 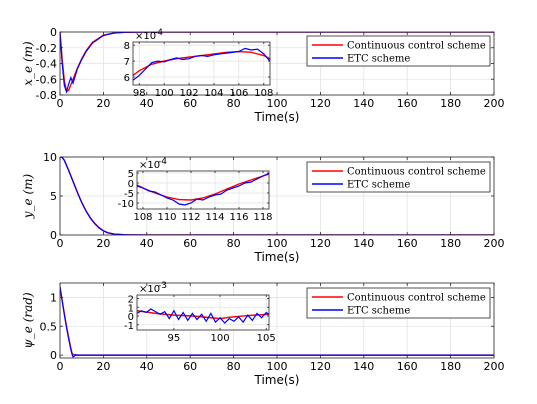 I want to click on subplot-3-xtick-label-0: 0, so click(x=60, y=366).